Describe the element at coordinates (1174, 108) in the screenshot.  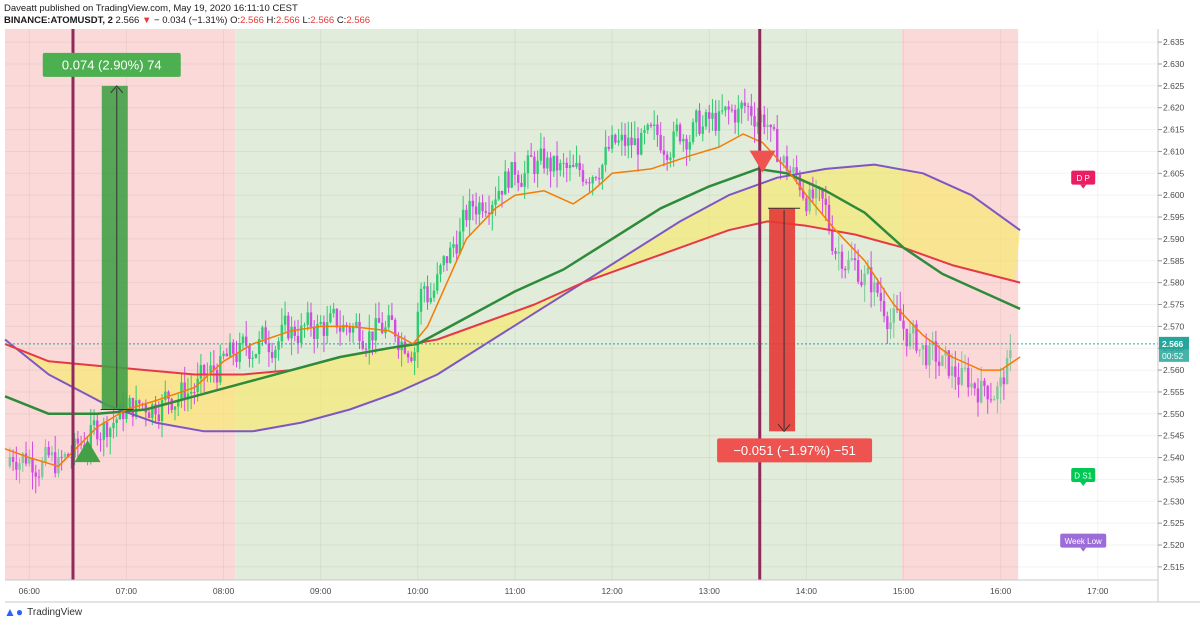
I see `price-tick-label: 2.620` at that location.